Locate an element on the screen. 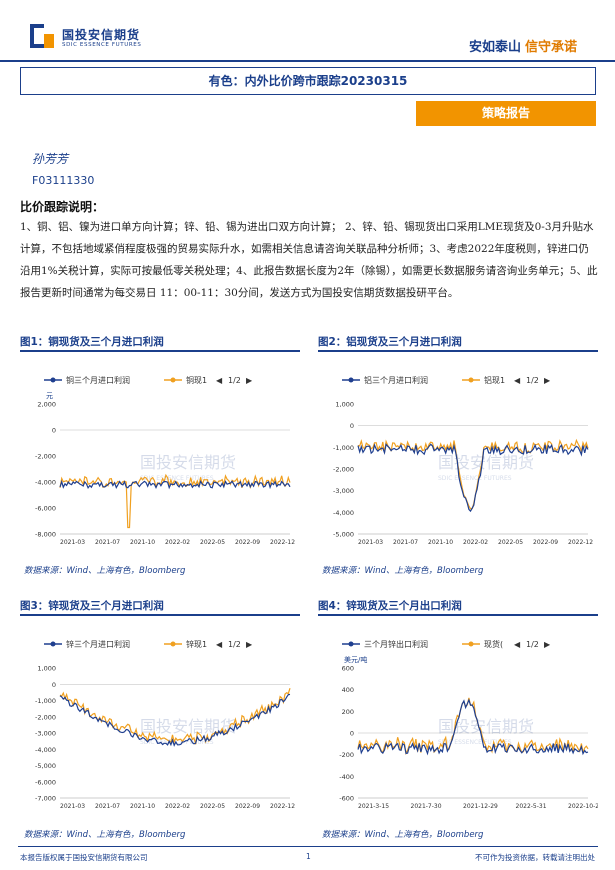 This screenshot has width=615, height=870. legend-label: 铜三个月进口利润 is located at coordinates (98, 380).